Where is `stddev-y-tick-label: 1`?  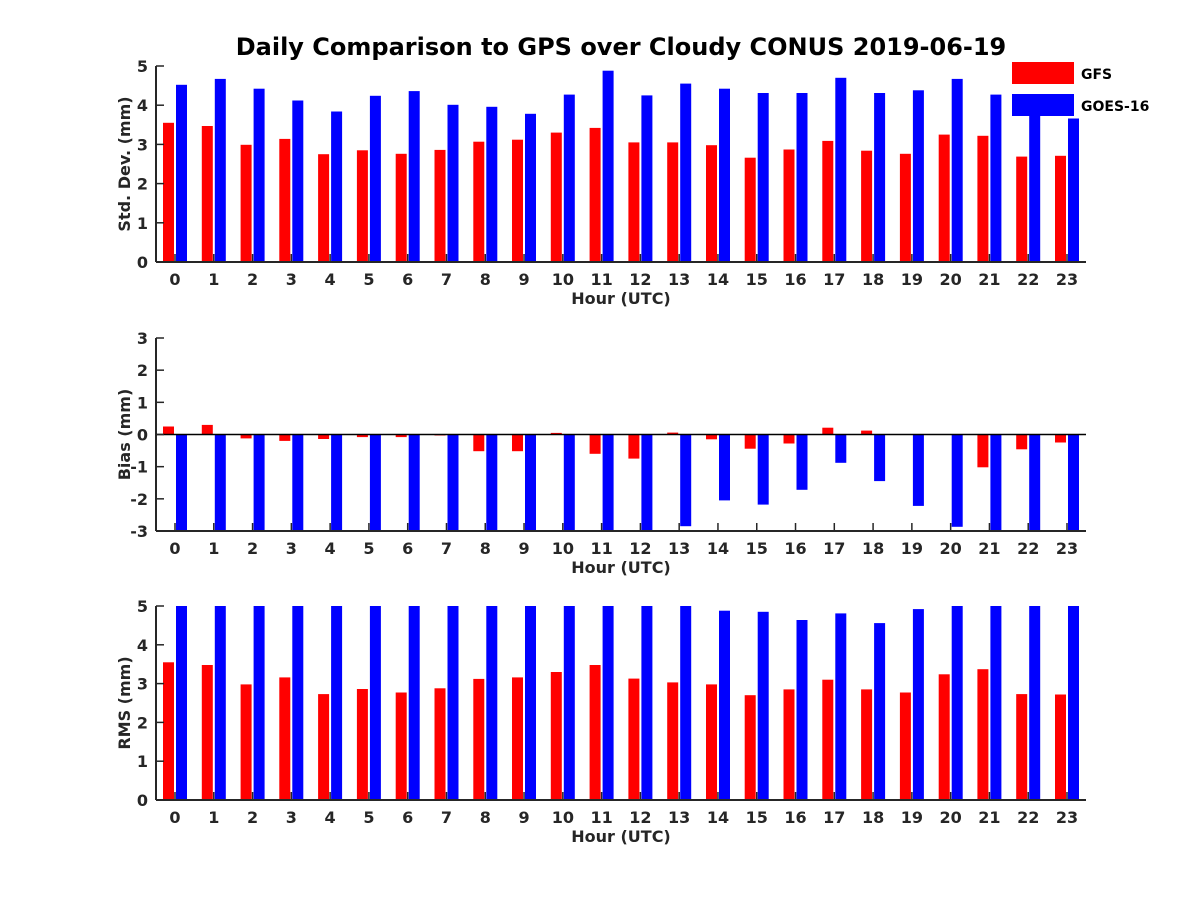
stddev-y-tick-label: 1 is located at coordinates (142, 223).